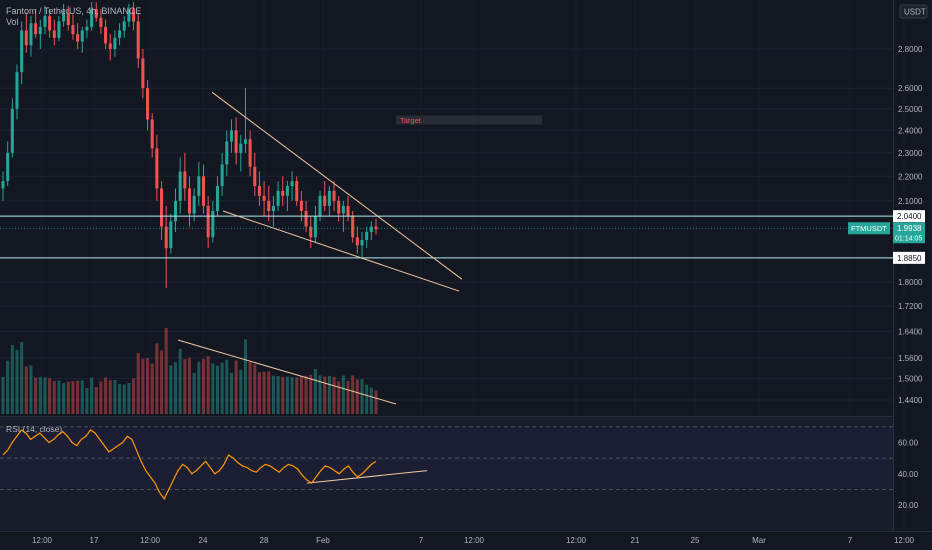 The image size is (932, 550). What do you see at coordinates (908, 443) in the screenshot?
I see `rsi-tick-label-0: 60.00` at bounding box center [908, 443].